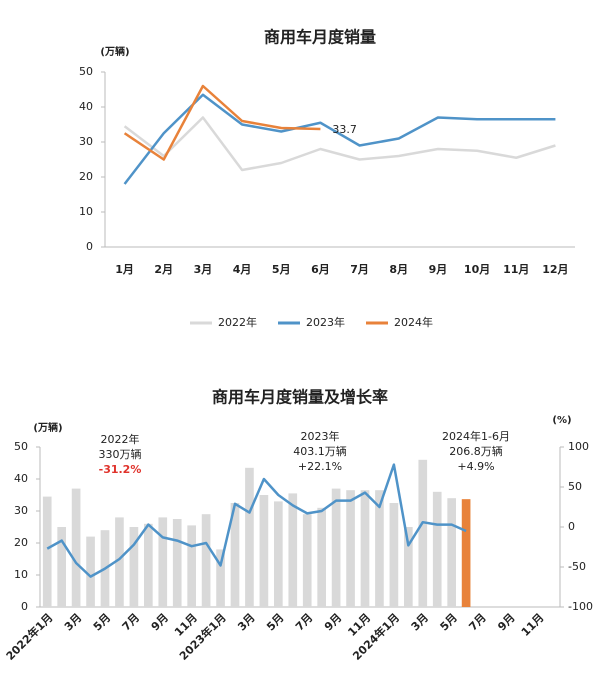  I want to click on x-tick-label: 12月, so click(555, 269).